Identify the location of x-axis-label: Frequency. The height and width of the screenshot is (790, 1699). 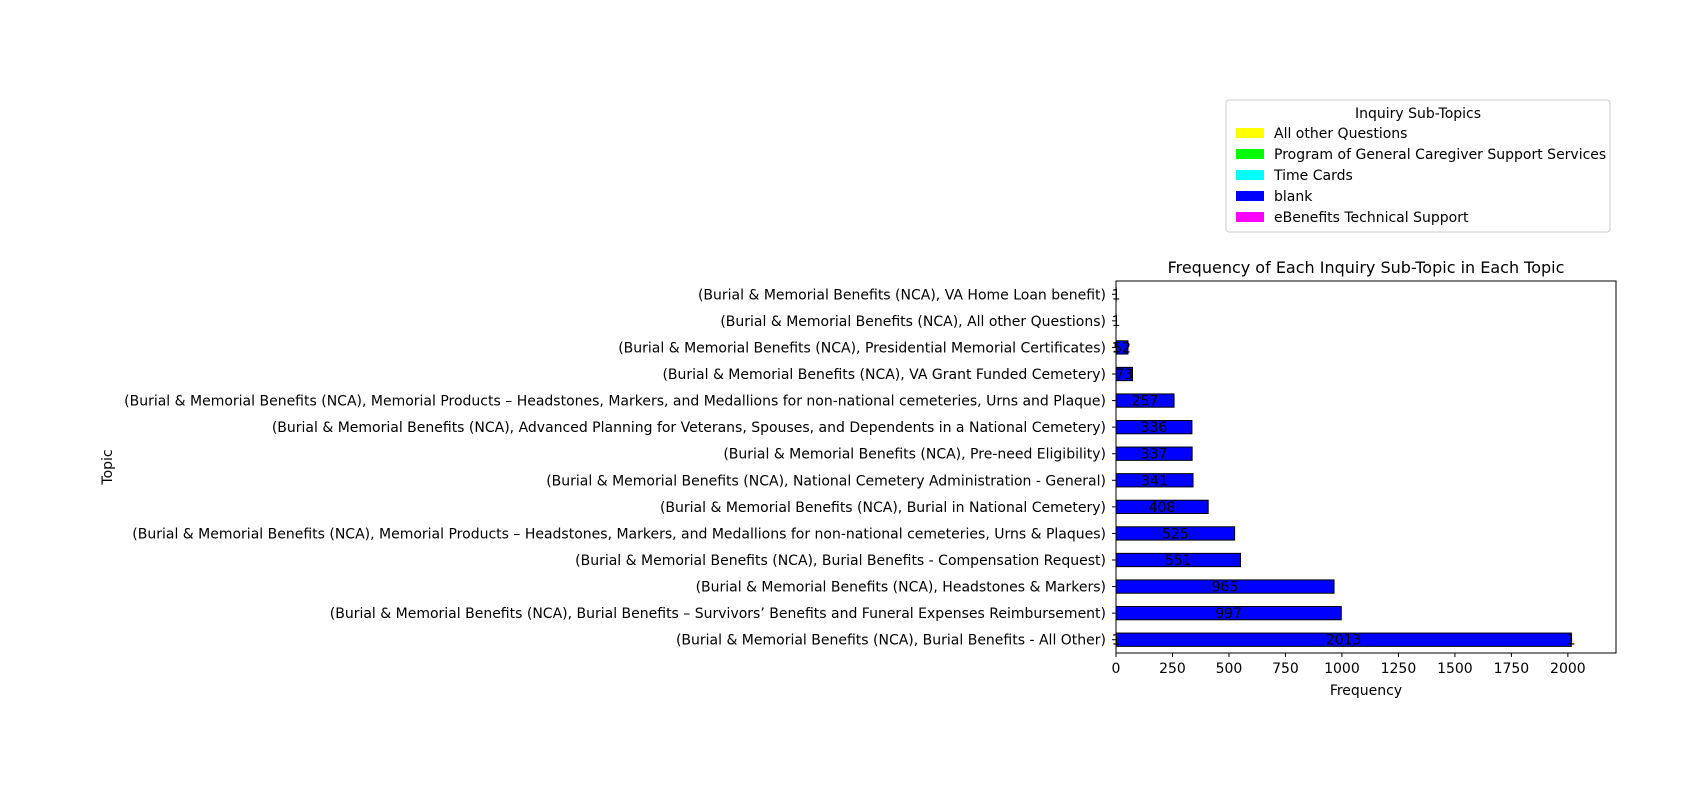
(1366, 691).